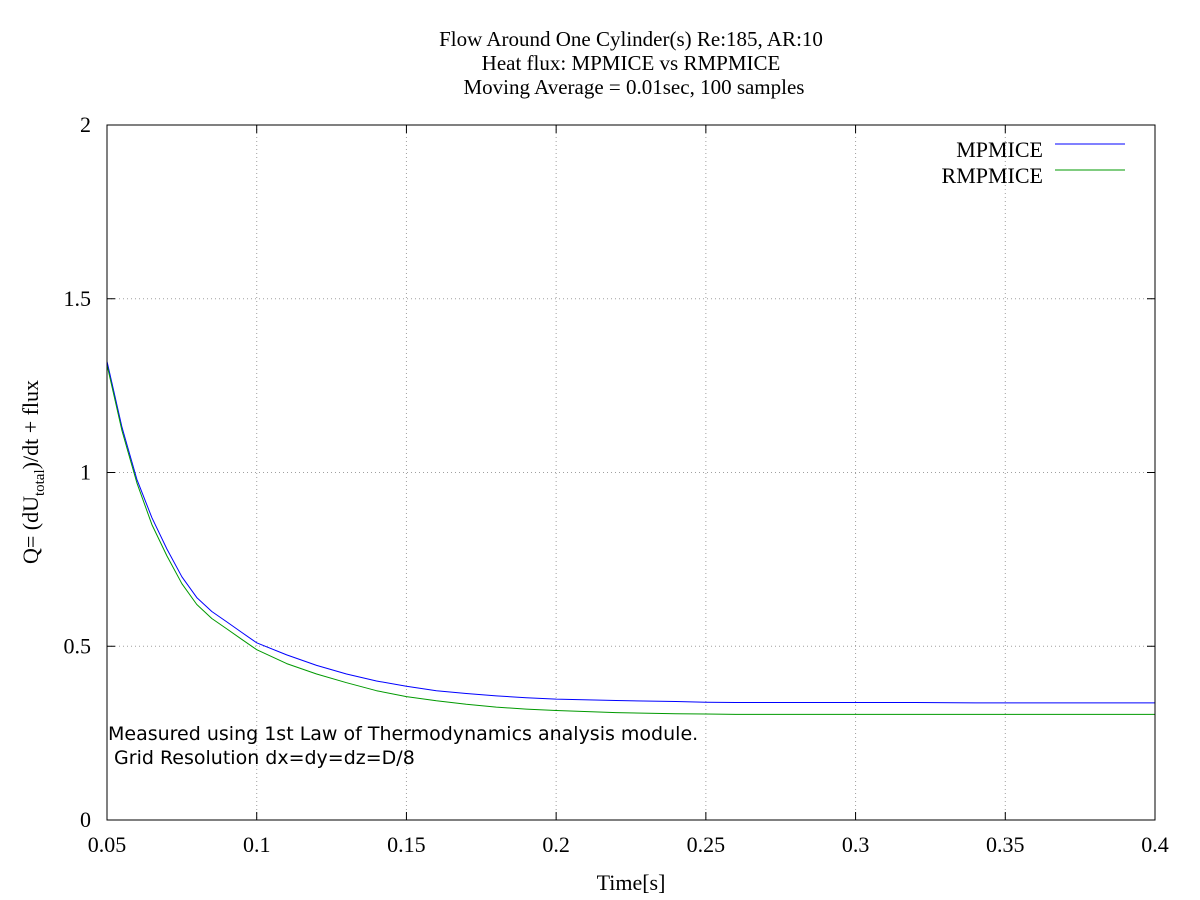 This screenshot has height=900, width=1200. What do you see at coordinates (556, 844) in the screenshot?
I see `x-tick-label: 0.2` at bounding box center [556, 844].